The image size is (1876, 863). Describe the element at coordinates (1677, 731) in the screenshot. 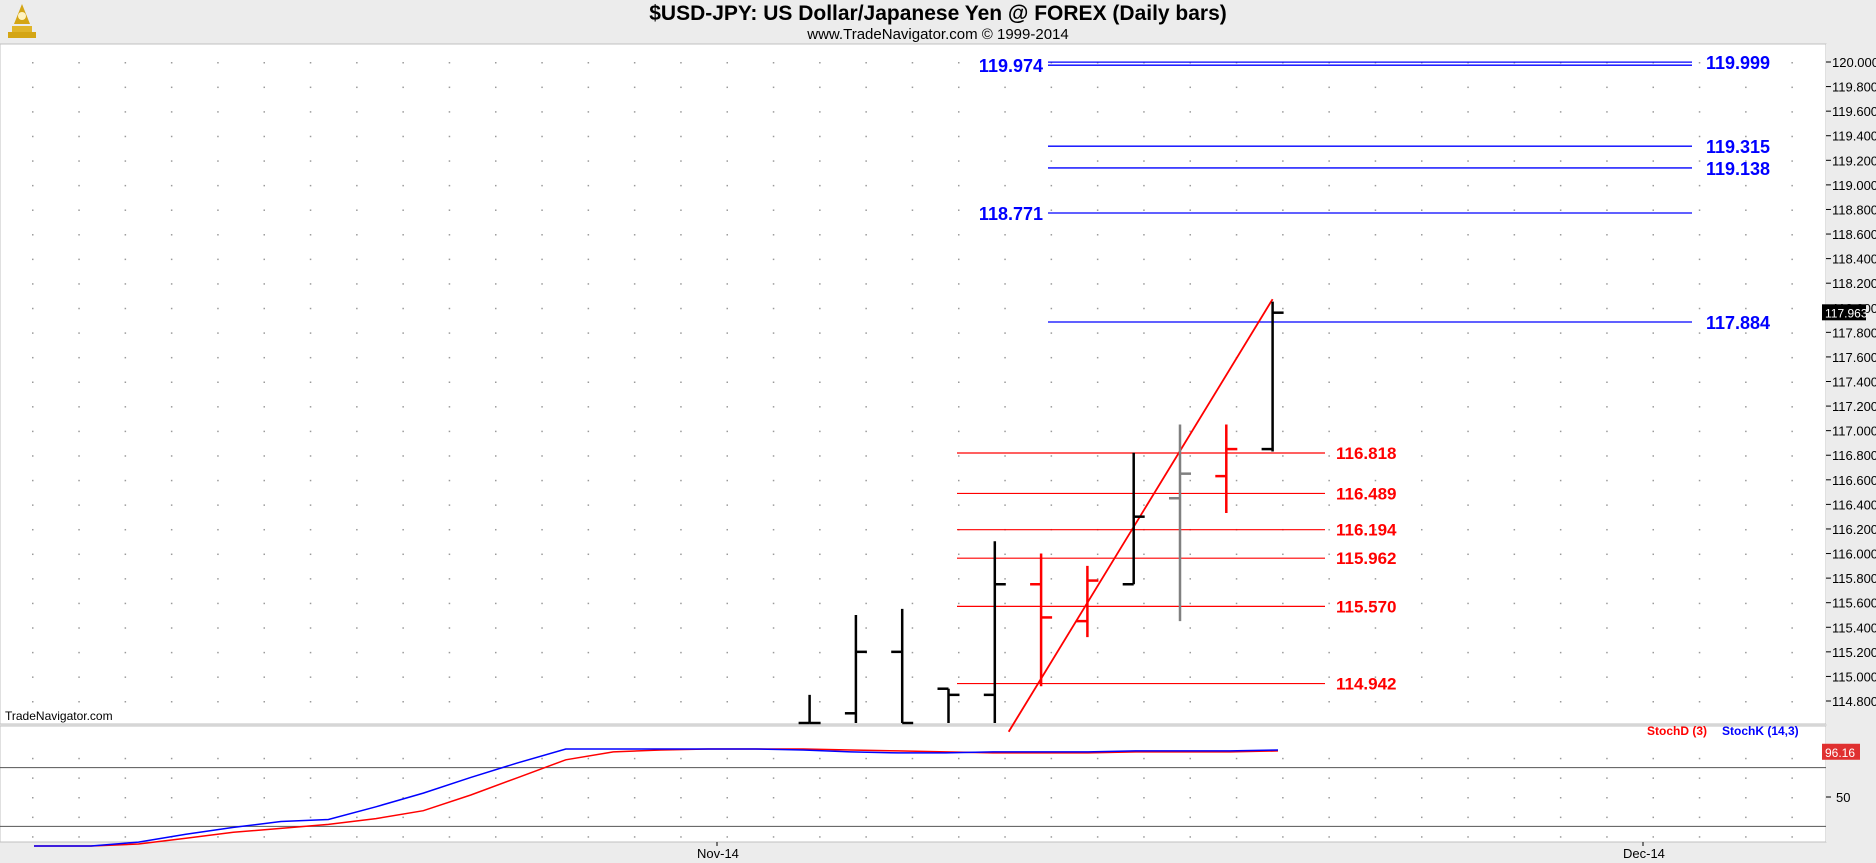

I see `legend-stoch-d: StochD (3)` at that location.